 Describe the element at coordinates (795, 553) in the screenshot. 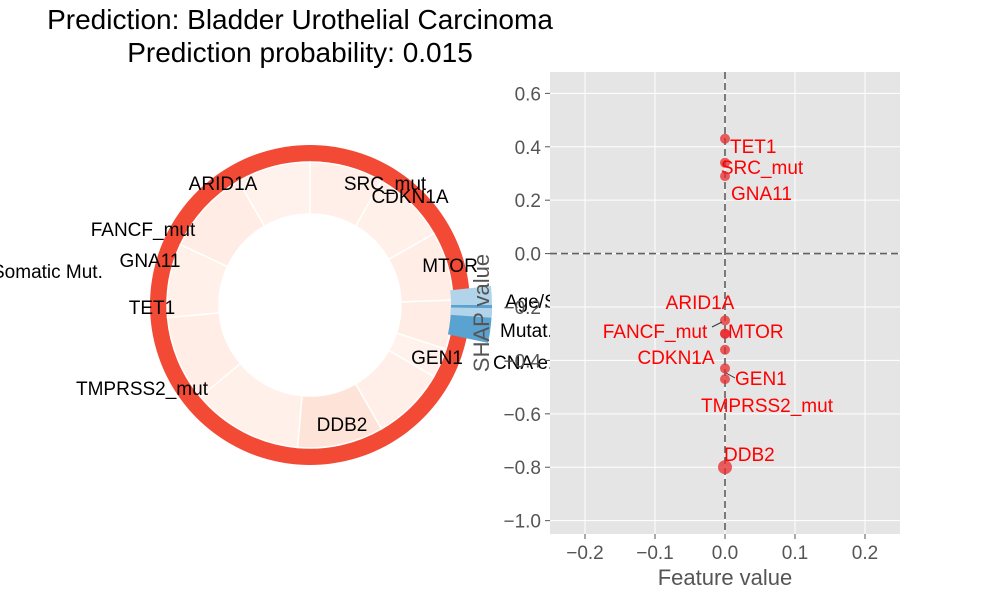

I see `x-tick-label: 0.1` at that location.